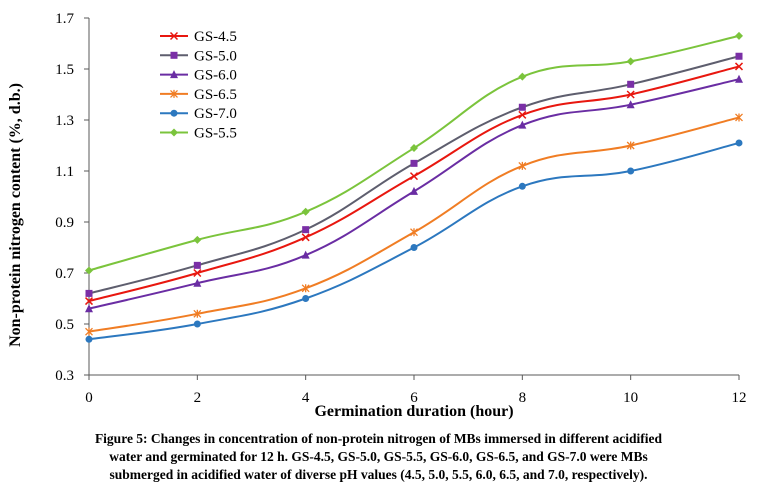 The image size is (757, 503). I want to click on legend: GS-4.5 GS-5.0 GS-6.0 GS-6.5 GS-7.0 GS-5.5, so click(198, 85).